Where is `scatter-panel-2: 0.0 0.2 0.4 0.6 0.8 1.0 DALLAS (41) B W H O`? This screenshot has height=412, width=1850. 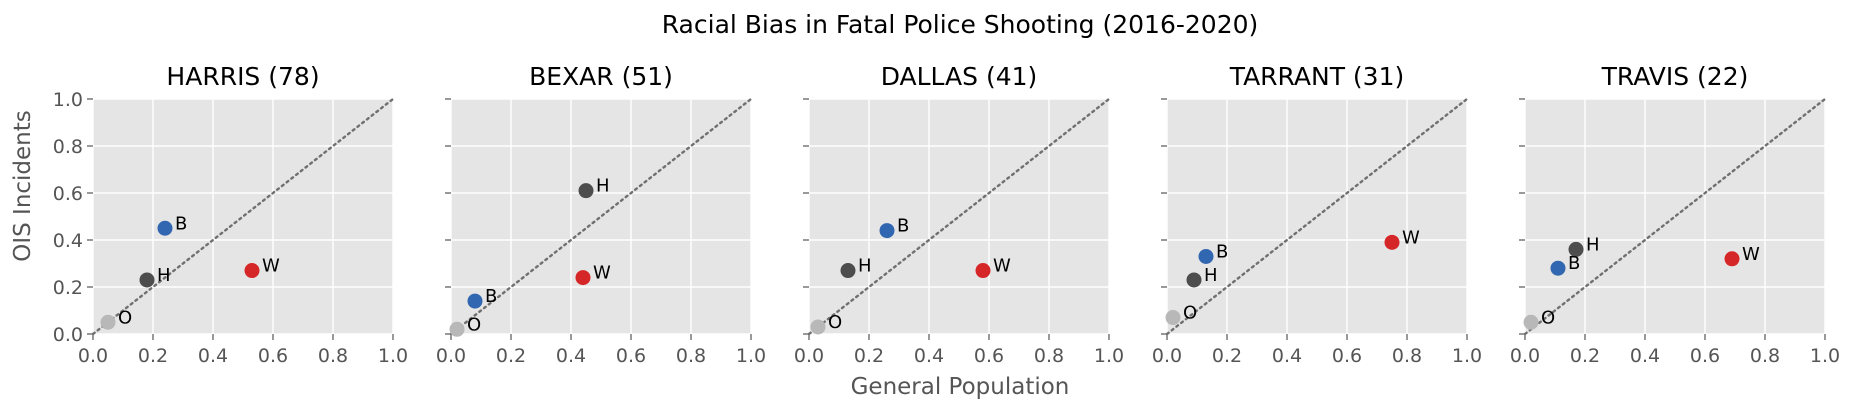
scatter-panel-2: 0.0 0.2 0.4 0.6 0.8 1.0 DALLAS (41) B W H O is located at coordinates (959, 214).